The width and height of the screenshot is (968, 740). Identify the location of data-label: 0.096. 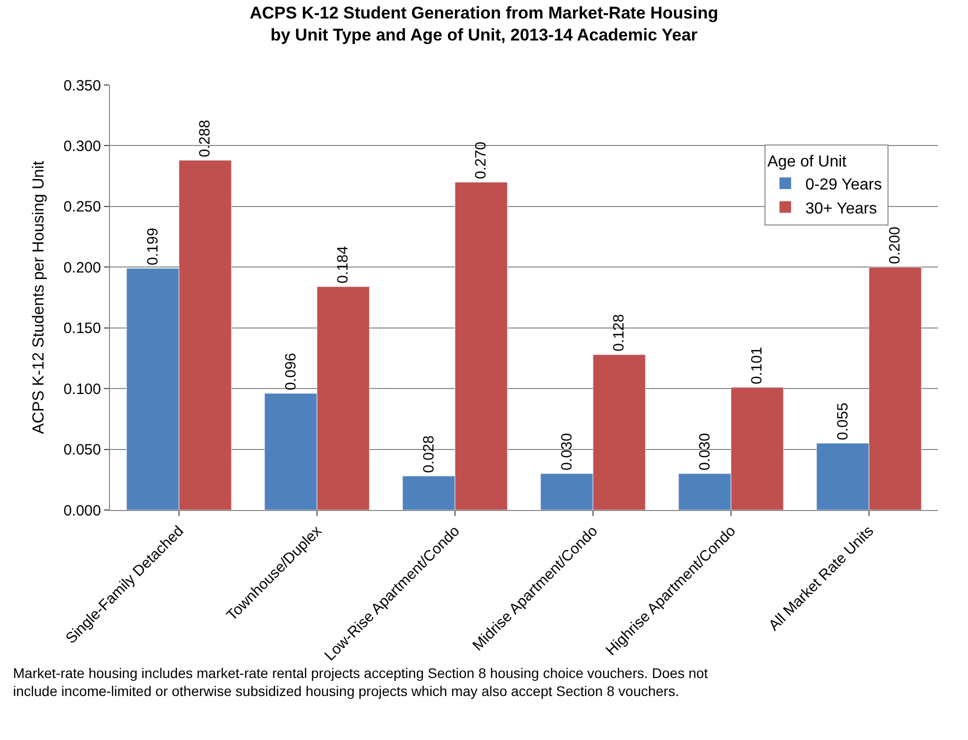
(291, 371).